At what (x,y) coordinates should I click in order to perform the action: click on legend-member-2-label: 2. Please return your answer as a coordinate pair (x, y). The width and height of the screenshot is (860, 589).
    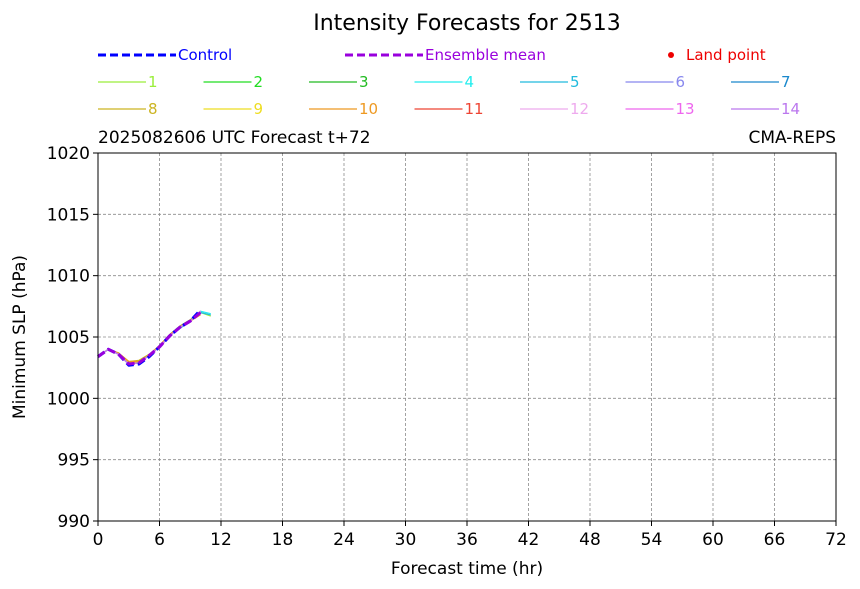
    Looking at the image, I should click on (259, 82).